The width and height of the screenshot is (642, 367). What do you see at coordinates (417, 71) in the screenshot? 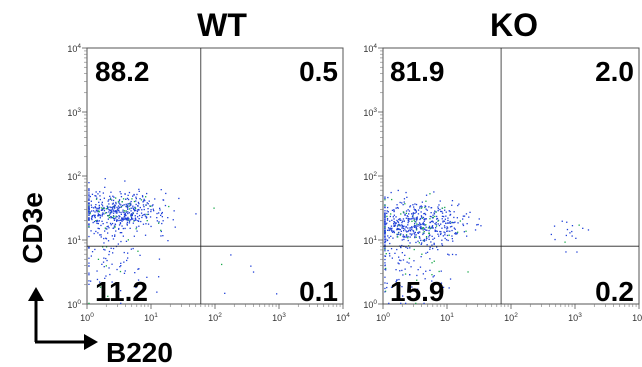
I see `quadrant-upper-left-ko: 81.9` at bounding box center [417, 71].